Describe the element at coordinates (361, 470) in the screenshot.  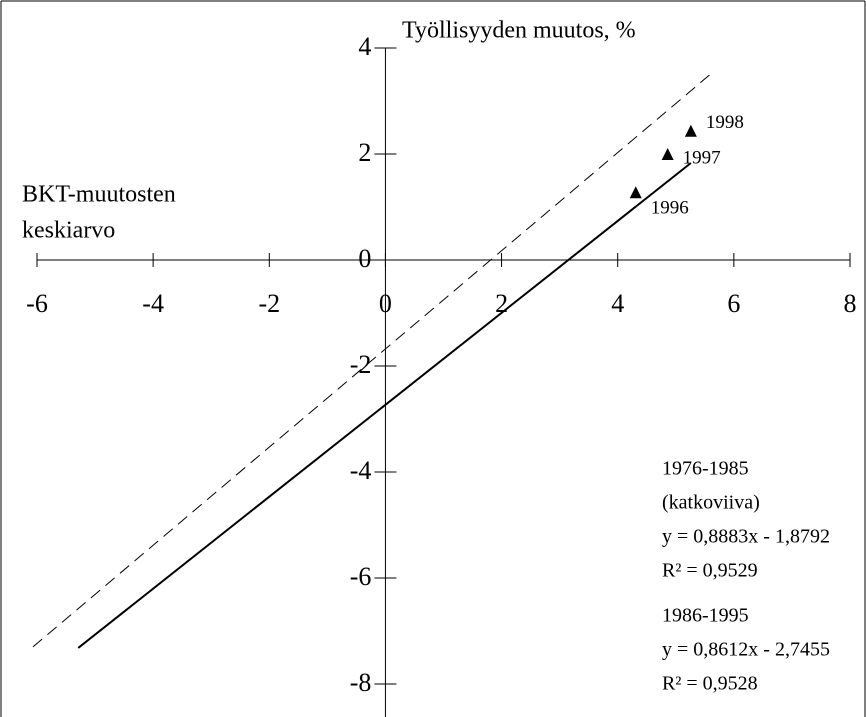
I see `y-tick-label: -4` at that location.